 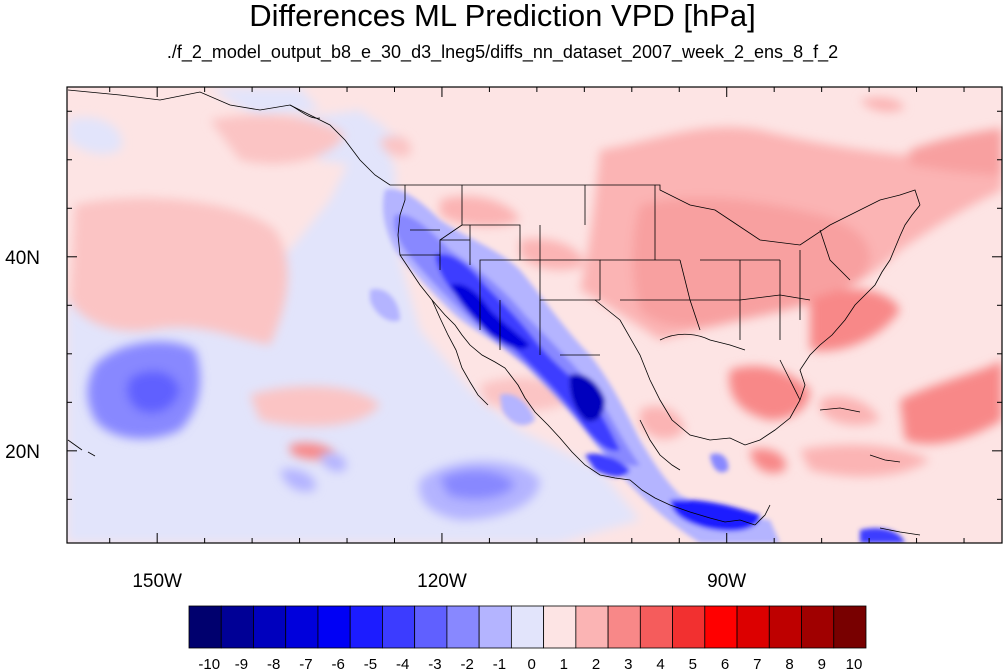 What do you see at coordinates (402, 664) in the screenshot?
I see `colorbar-label: -4` at bounding box center [402, 664].